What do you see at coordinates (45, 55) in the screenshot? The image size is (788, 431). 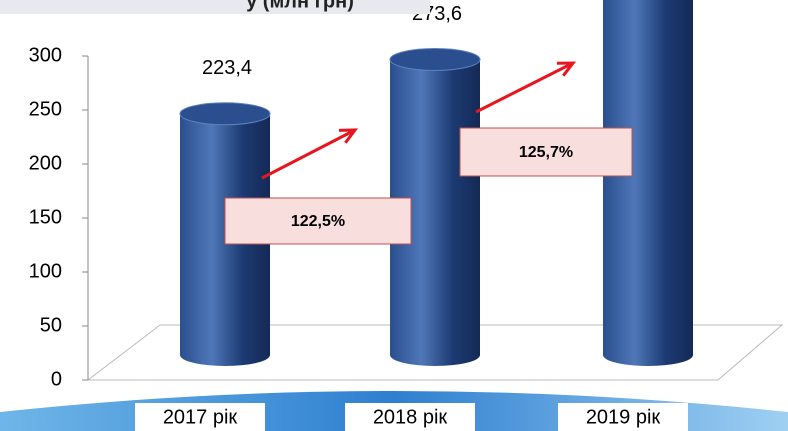 I see `y-tick-label: 300` at bounding box center [45, 55].